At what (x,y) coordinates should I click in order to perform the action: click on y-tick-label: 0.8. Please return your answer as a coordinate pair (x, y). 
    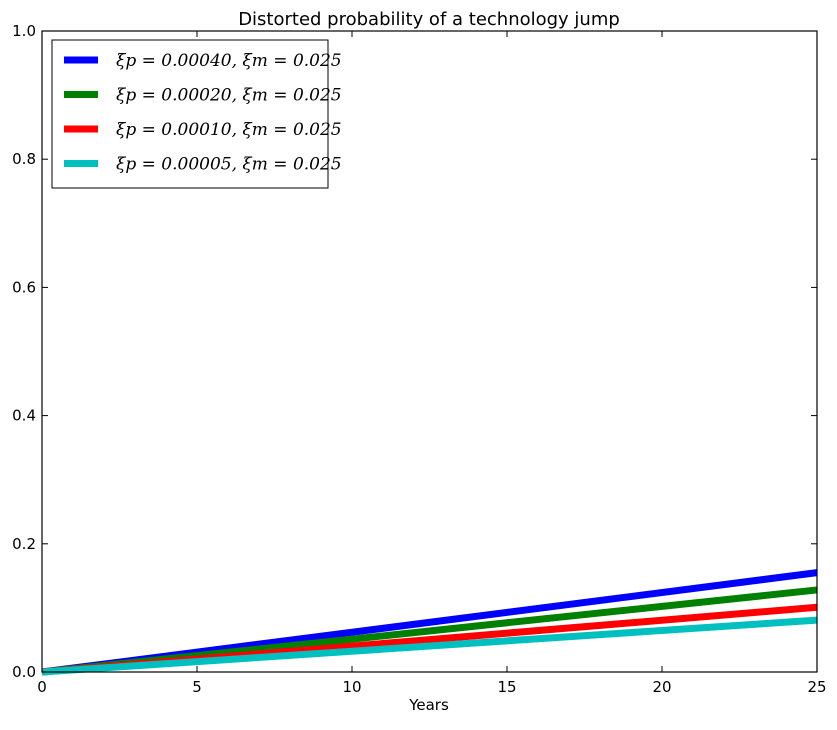
    Looking at the image, I should click on (24, 159).